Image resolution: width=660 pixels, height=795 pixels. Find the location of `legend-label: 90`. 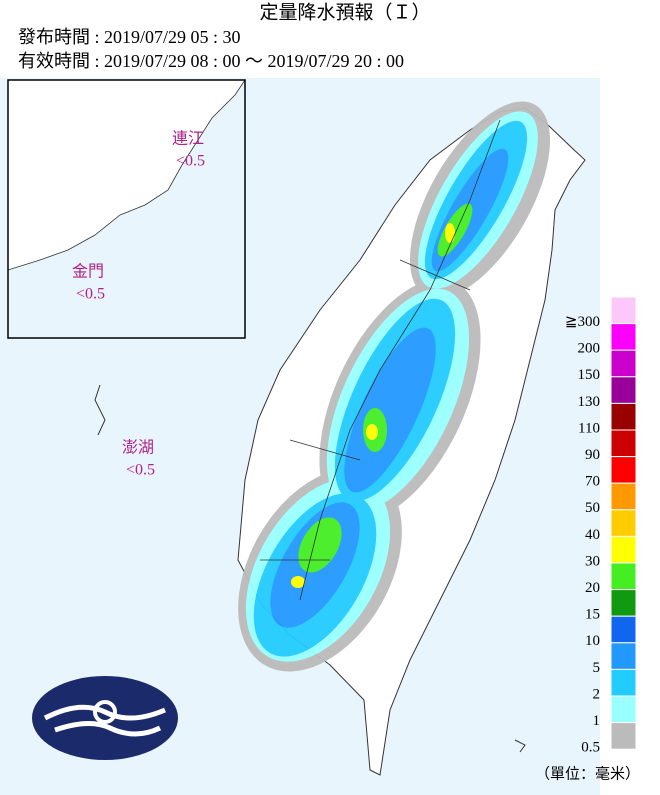

legend-label: 90 is located at coordinates (592, 455).